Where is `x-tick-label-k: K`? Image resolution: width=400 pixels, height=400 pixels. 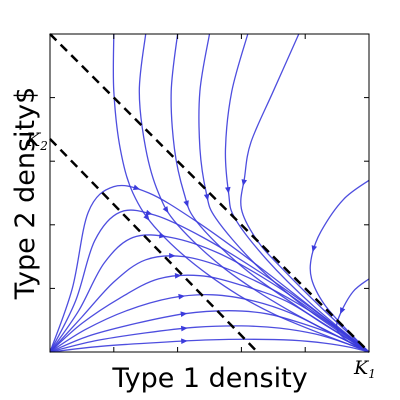 x-tick-label-k: K is located at coordinates (361, 368).